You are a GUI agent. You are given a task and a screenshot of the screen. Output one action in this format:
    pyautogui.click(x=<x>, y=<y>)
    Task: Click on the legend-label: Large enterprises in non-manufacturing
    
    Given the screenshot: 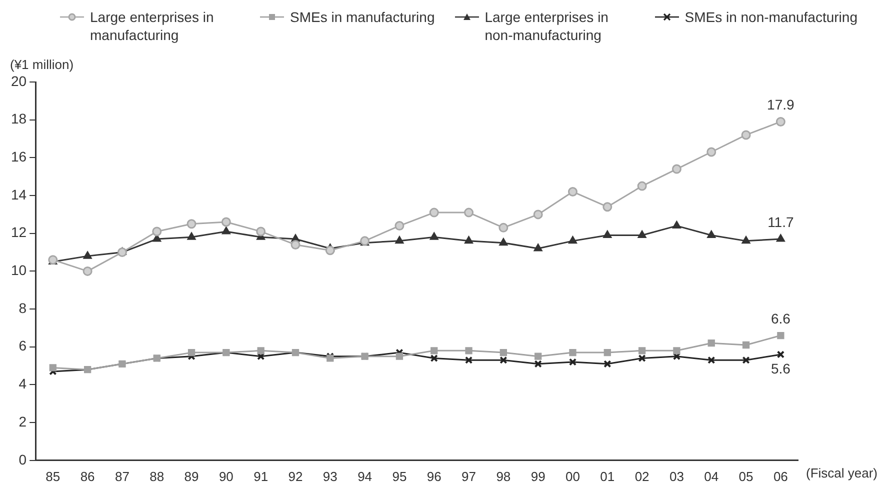 What is the action you would take?
    pyautogui.click(x=547, y=26)
    